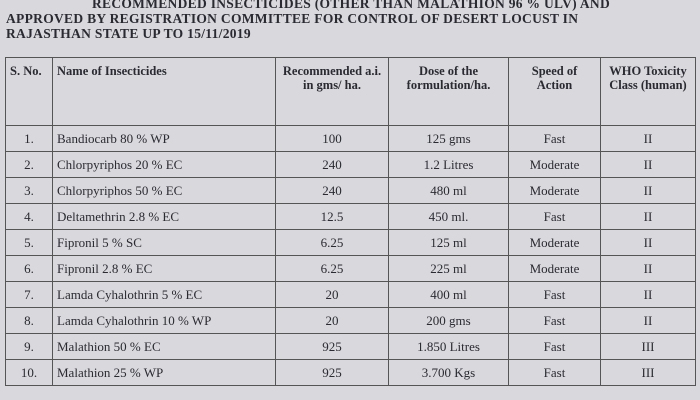  What do you see at coordinates (332, 138) in the screenshot?
I see `table-cell: 100` at bounding box center [332, 138].